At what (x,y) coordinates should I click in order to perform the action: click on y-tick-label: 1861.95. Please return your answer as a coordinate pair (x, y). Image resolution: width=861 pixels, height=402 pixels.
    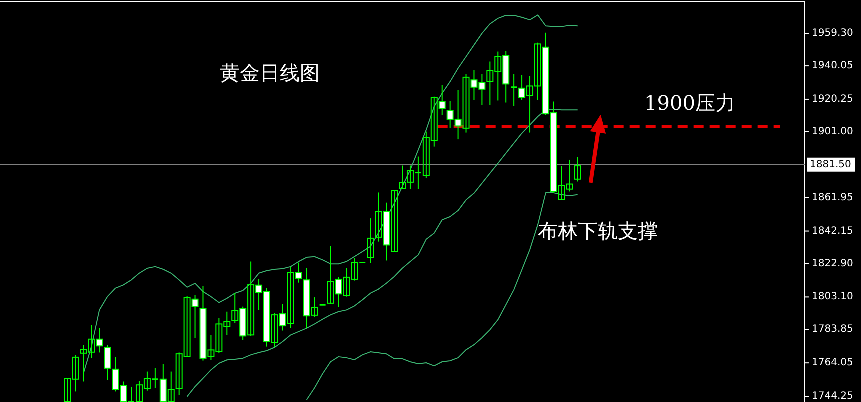
    Looking at the image, I should click on (833, 198).